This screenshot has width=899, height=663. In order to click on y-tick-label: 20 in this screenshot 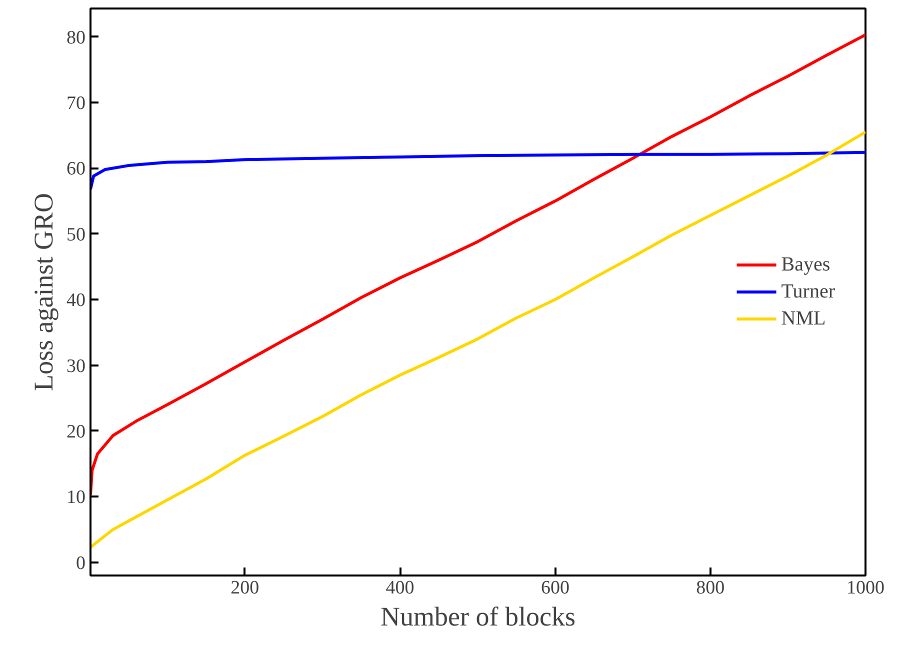, I will do `click(76, 431)`.